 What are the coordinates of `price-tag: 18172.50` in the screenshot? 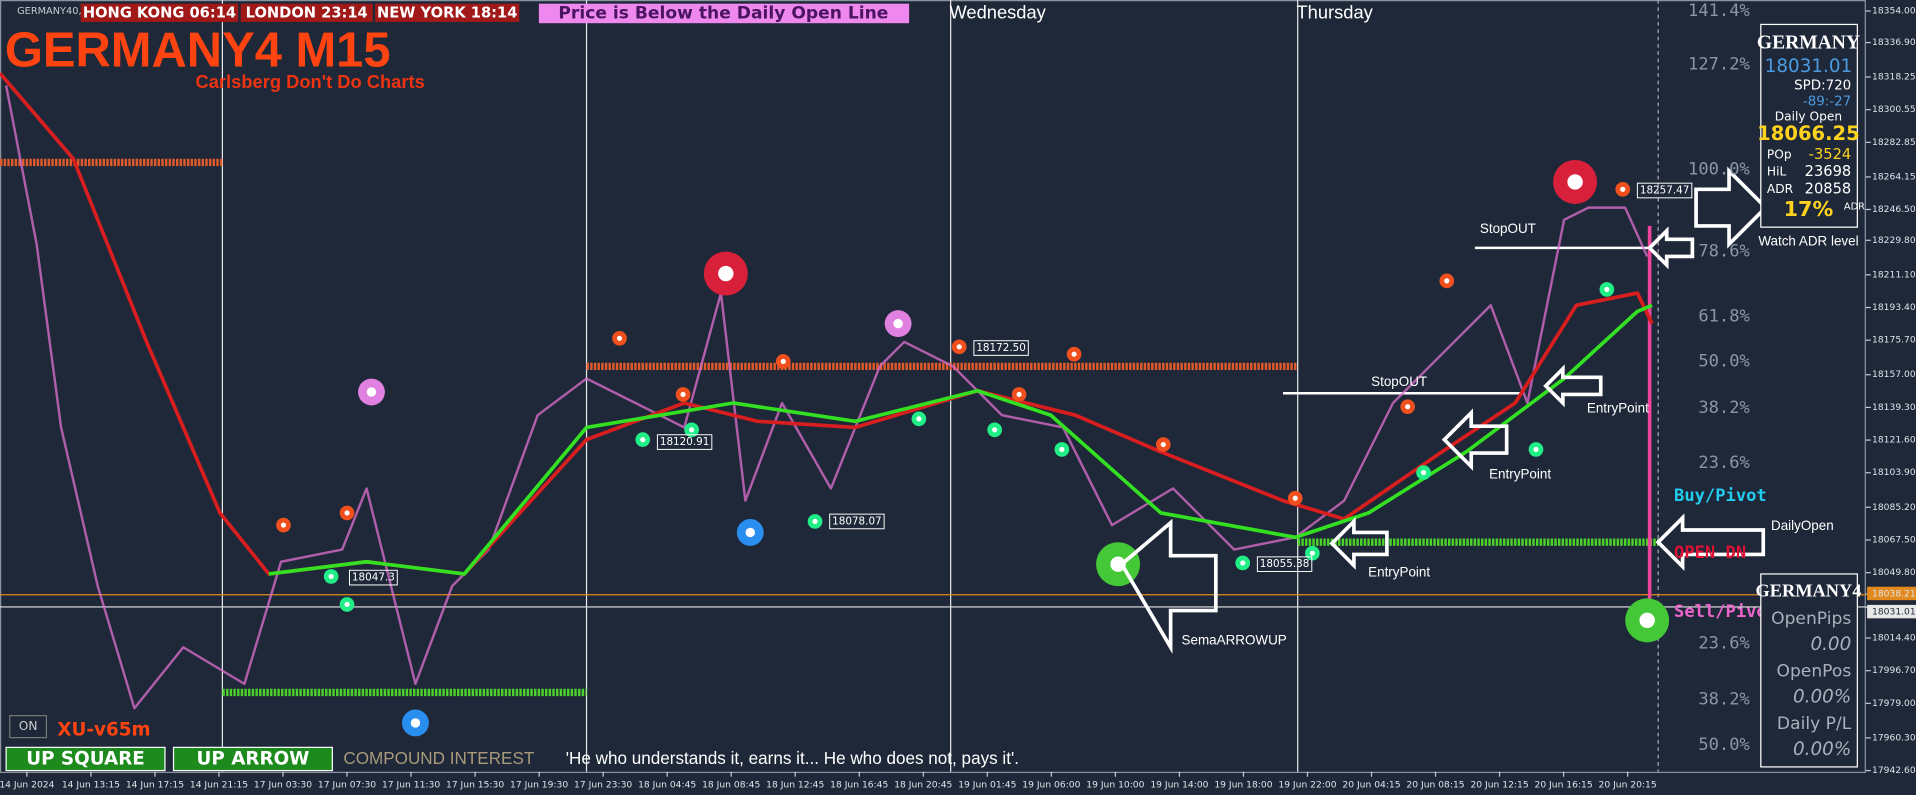 It's located at (1001, 348).